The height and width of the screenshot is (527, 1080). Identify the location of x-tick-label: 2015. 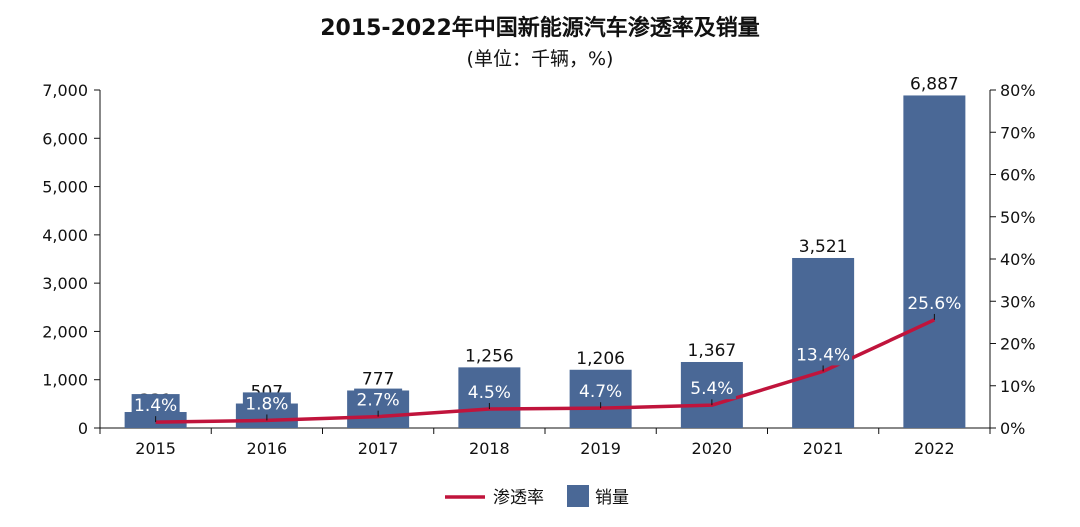
(155, 448).